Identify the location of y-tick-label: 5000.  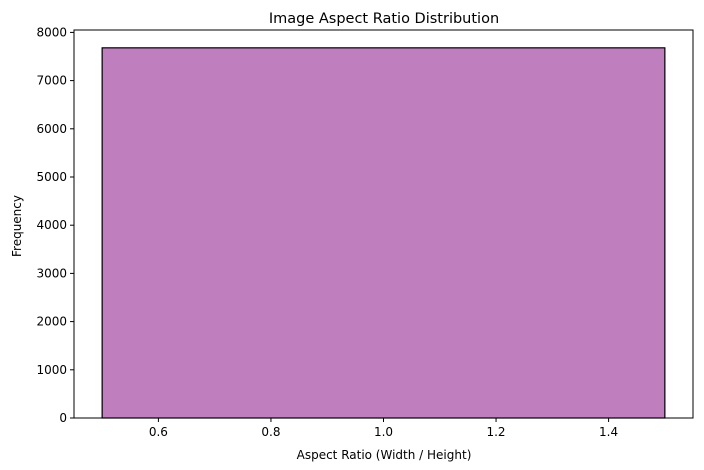
(51, 177).